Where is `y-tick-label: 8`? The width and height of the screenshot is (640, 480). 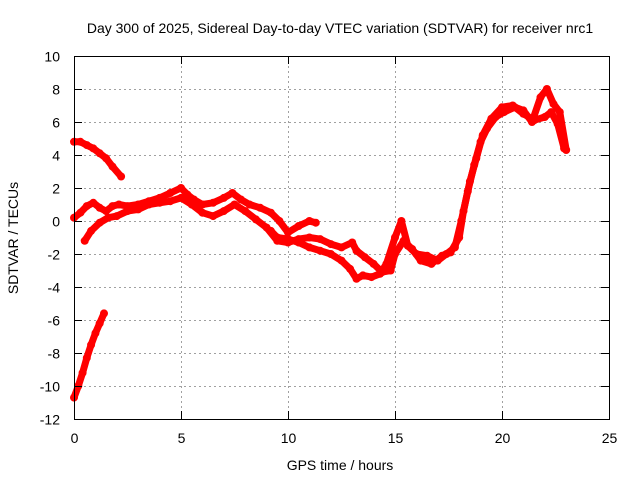
y-tick-label: 8 is located at coordinates (56, 90).